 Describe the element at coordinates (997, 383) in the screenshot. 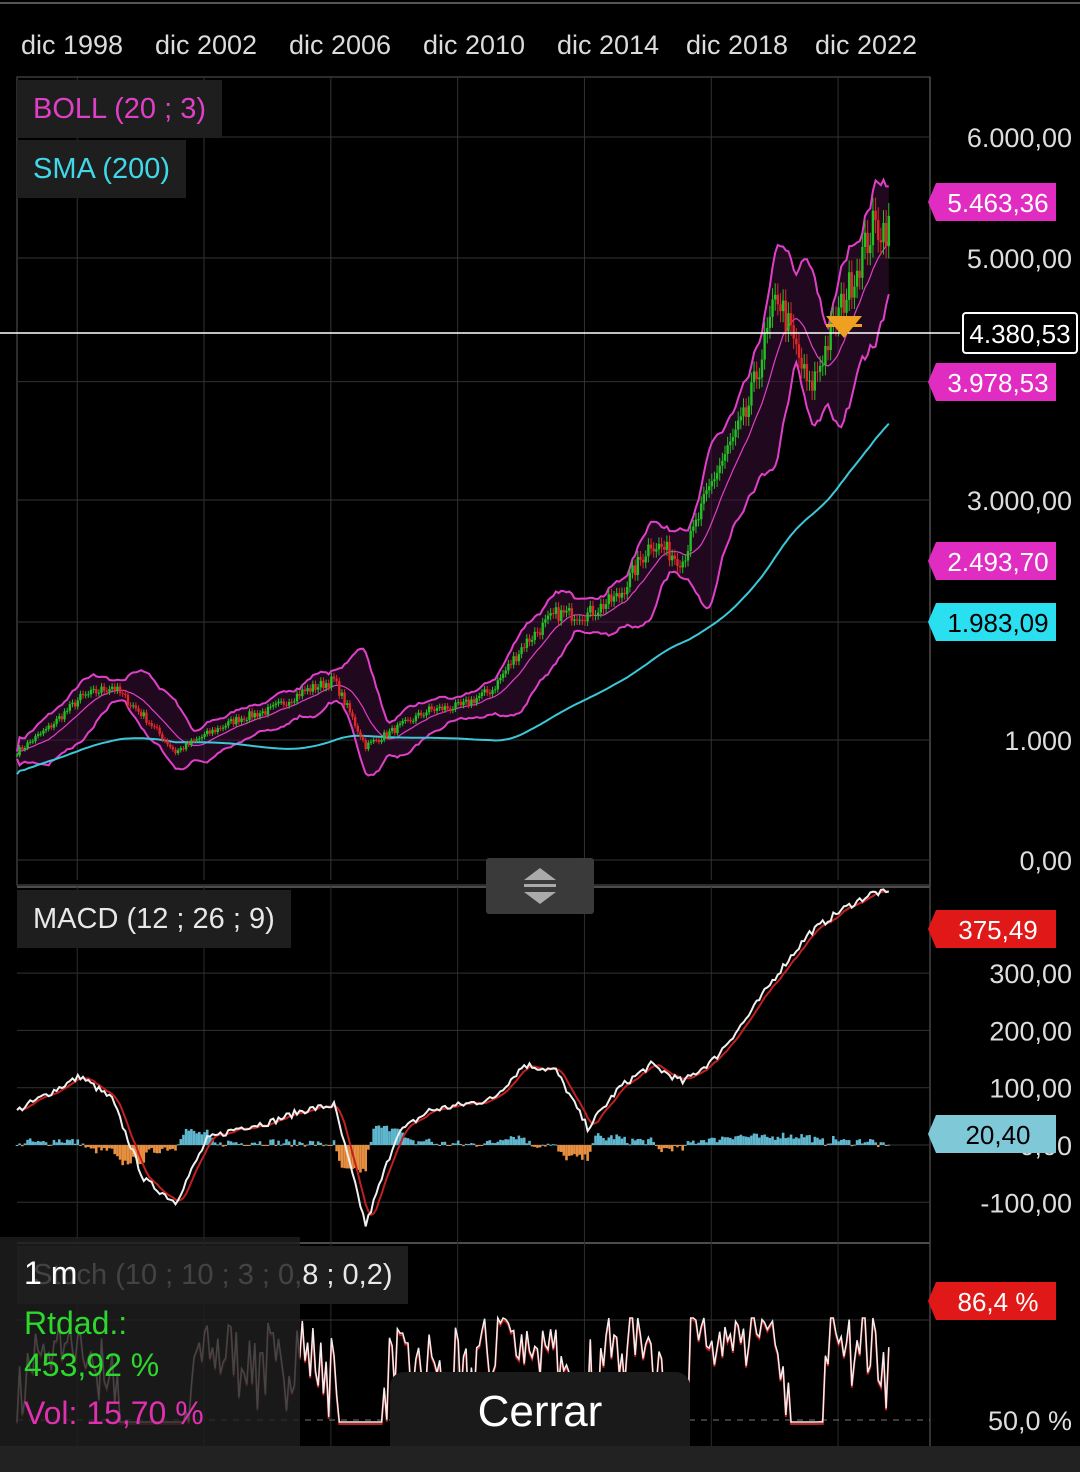

I see `boll-middle-badge: 3.978,53` at that location.